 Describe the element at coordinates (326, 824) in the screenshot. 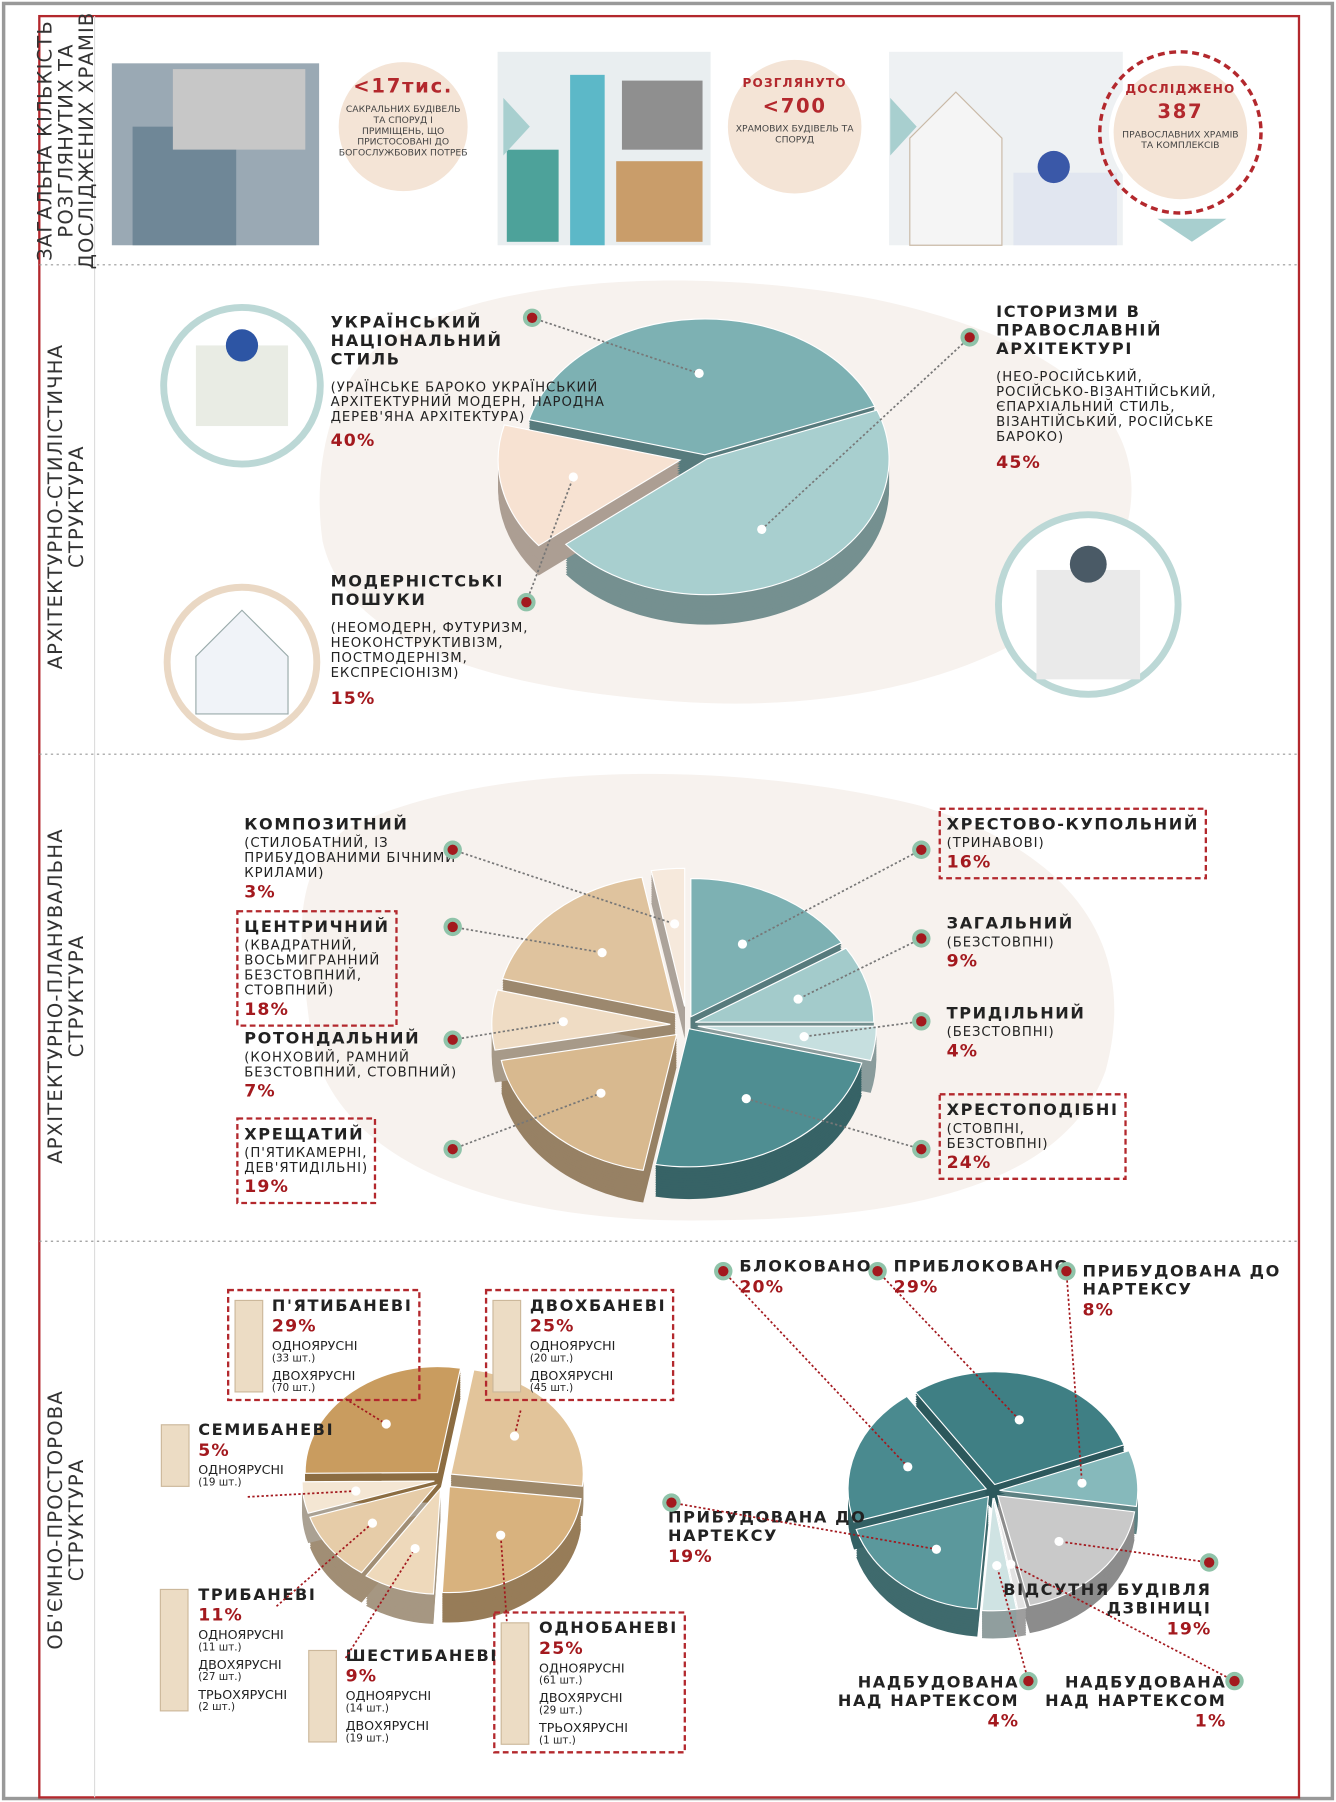

I see `category-label: КОМПОЗИТНИЙ` at that location.